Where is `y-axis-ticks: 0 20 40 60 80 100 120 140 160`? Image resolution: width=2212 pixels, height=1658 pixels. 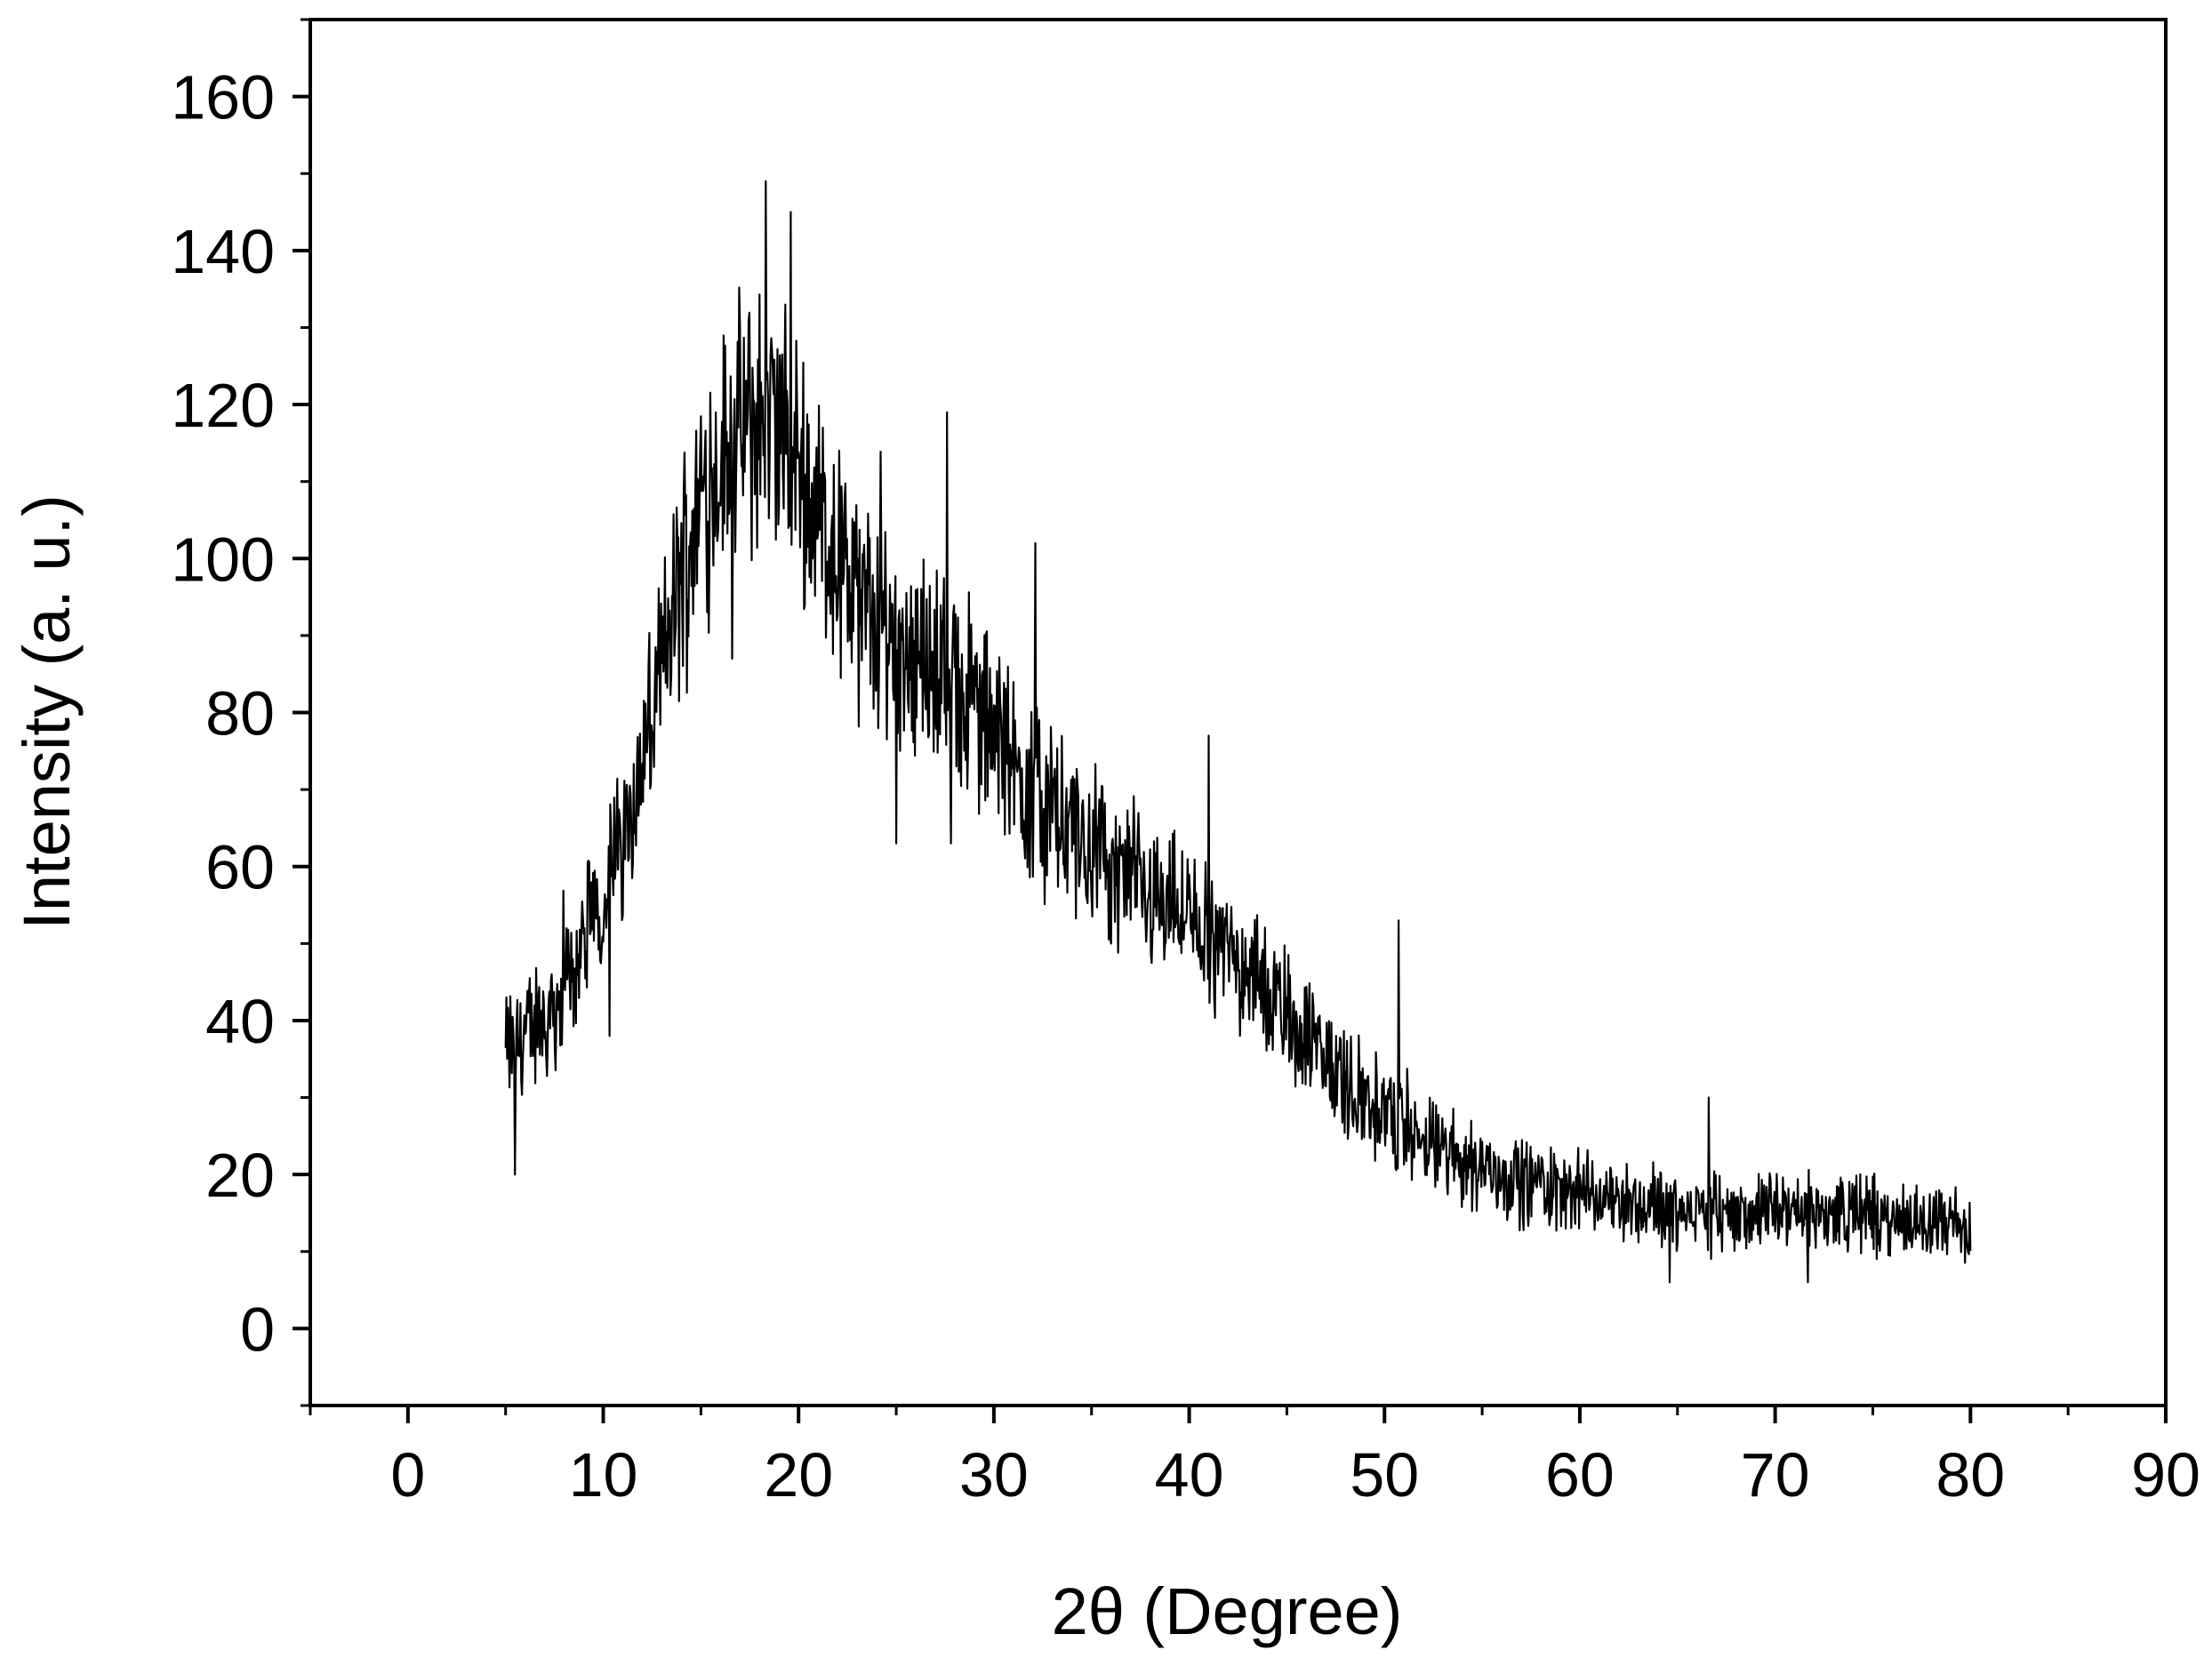
y-axis-ticks: 0 20 40 60 80 100 120 140 160 is located at coordinates (240, 712).